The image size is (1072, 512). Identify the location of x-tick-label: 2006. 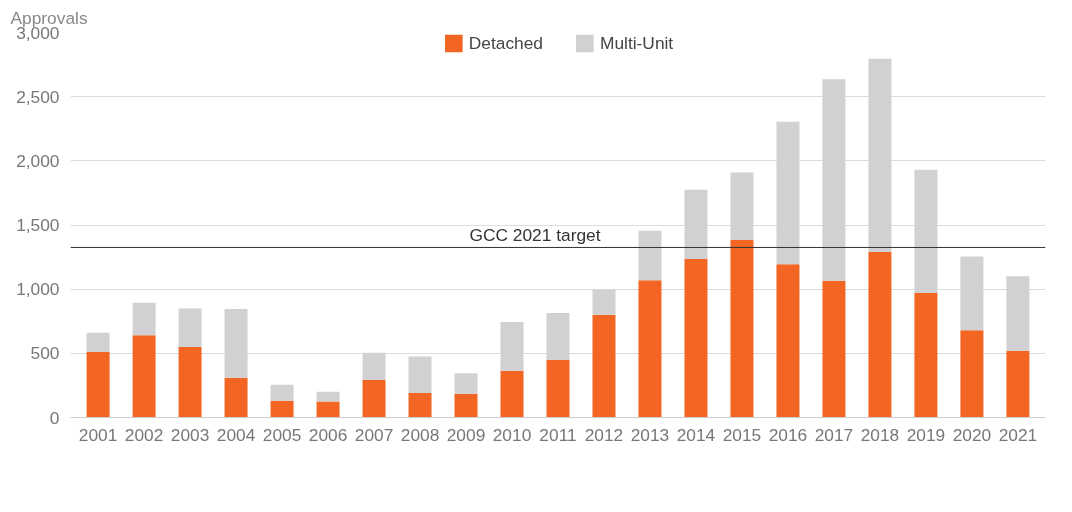
(328, 434).